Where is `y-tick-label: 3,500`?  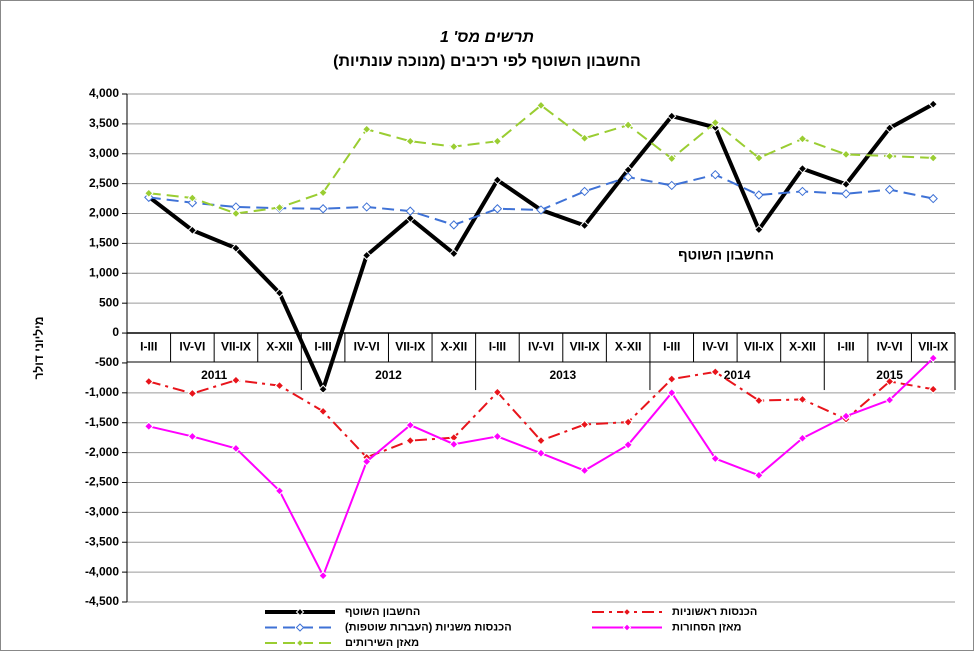
y-tick-label: 3,500 is located at coordinates (104, 123).